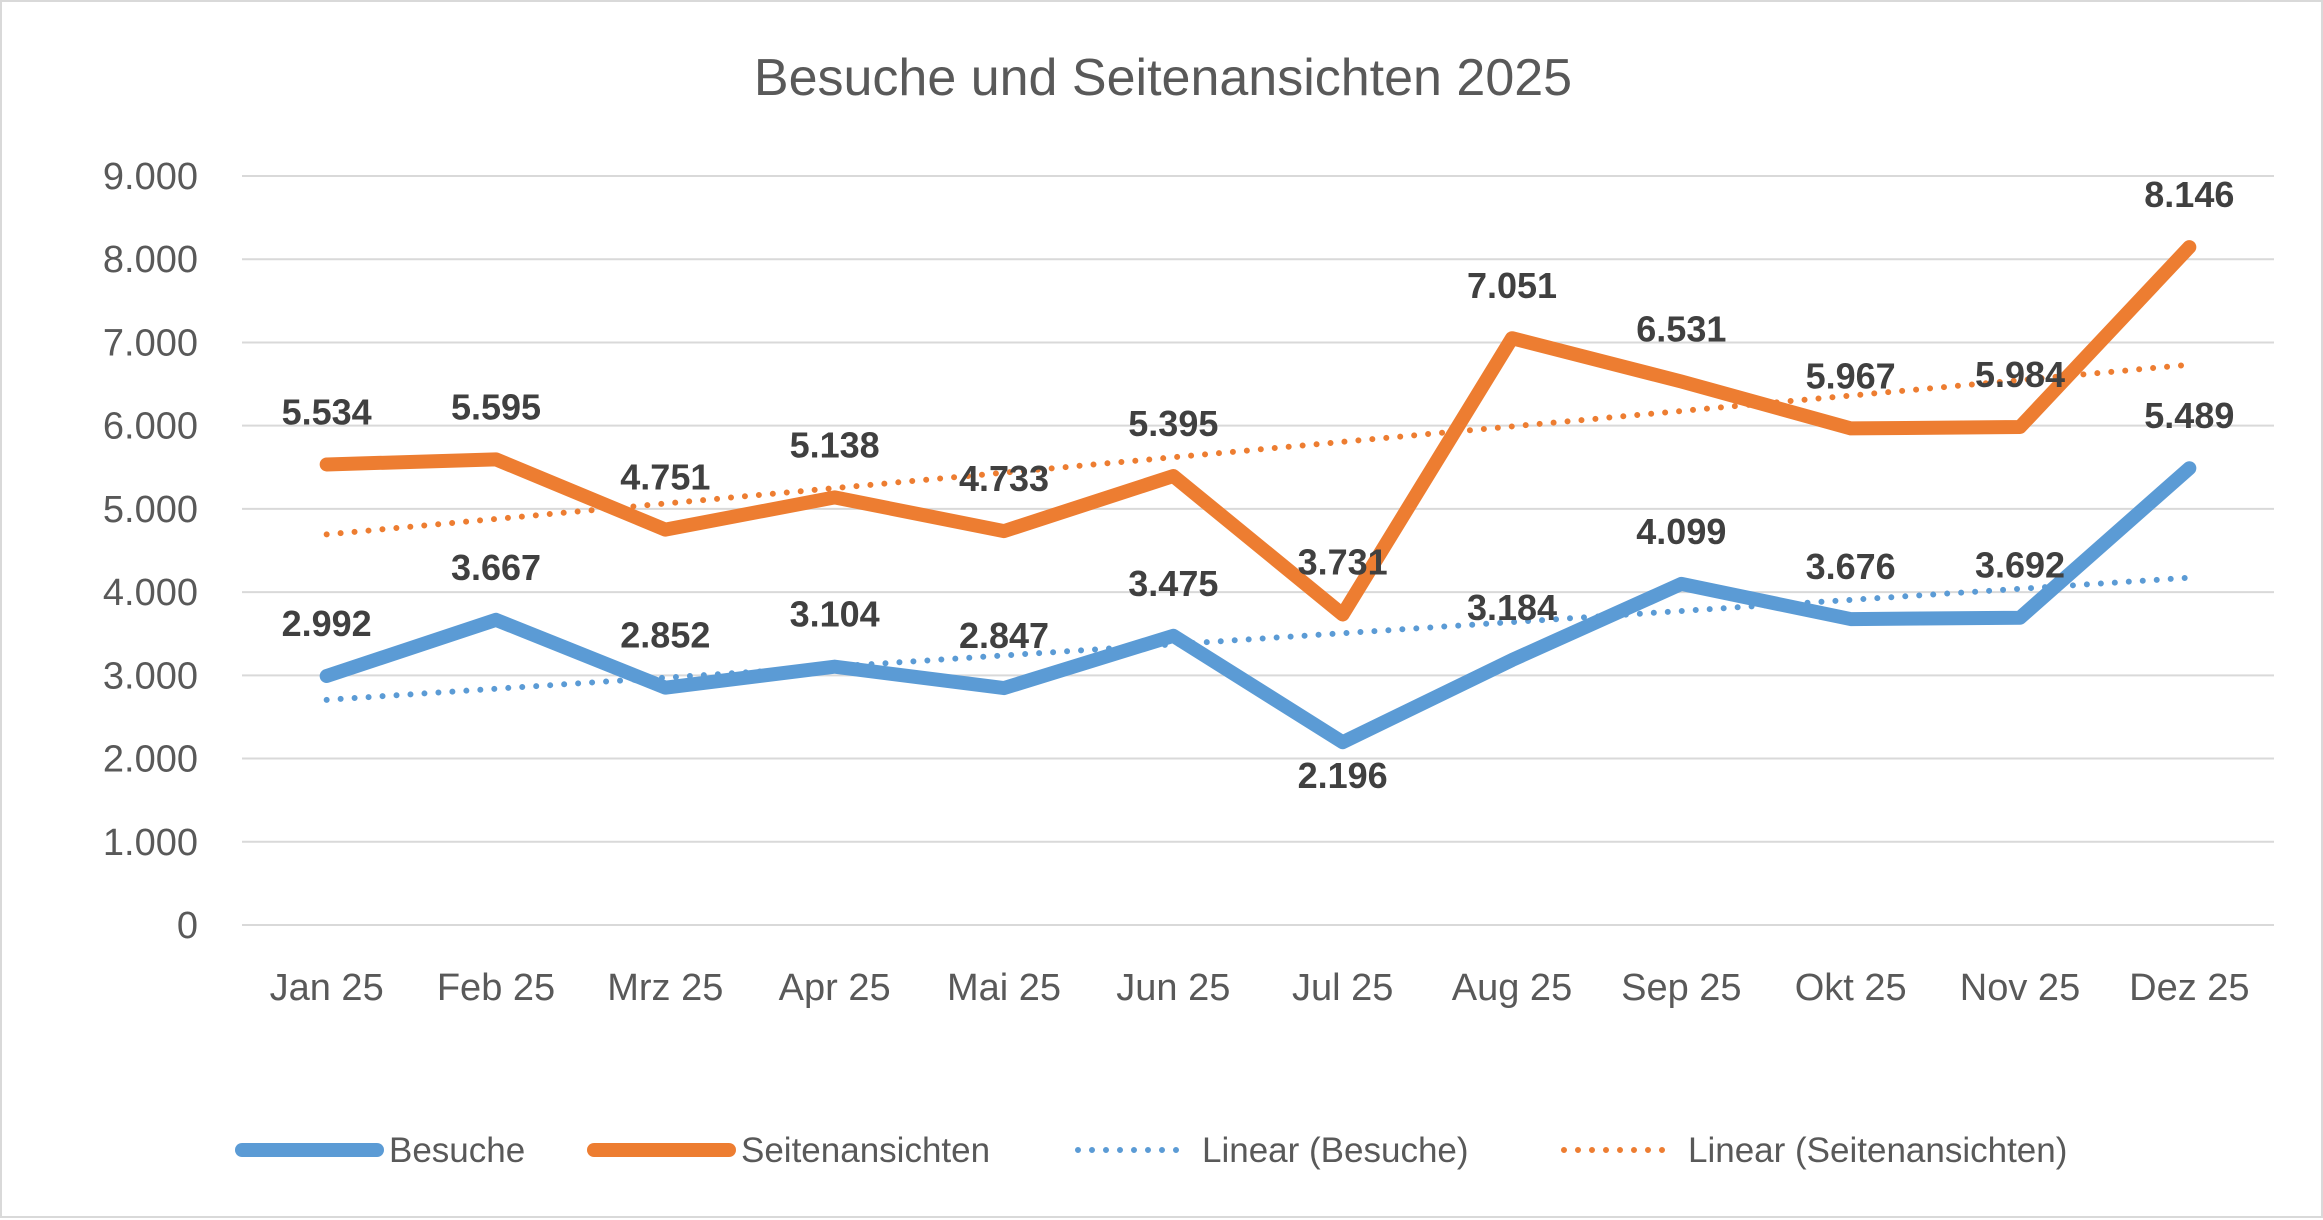 The image size is (2323, 1220). What do you see at coordinates (1851, 375) in the screenshot?
I see `data-label-seitenansichten: 5.967` at bounding box center [1851, 375].